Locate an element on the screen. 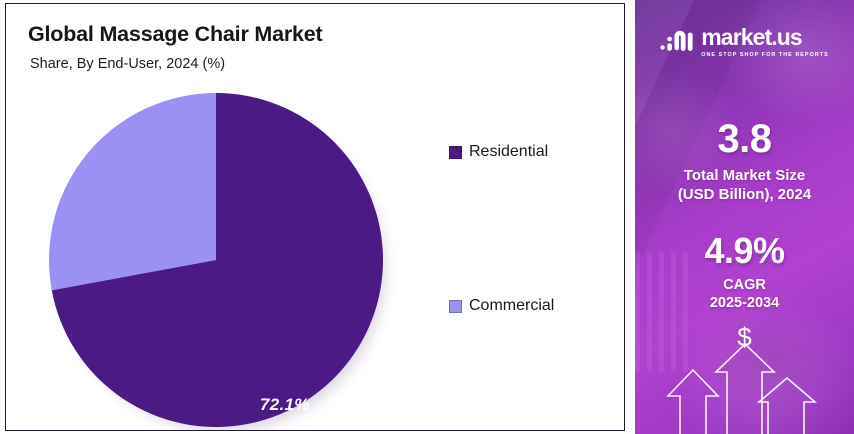 Image resolution: width=854 pixels, height=434 pixels. growth-arrows: $ is located at coordinates (744, 379).